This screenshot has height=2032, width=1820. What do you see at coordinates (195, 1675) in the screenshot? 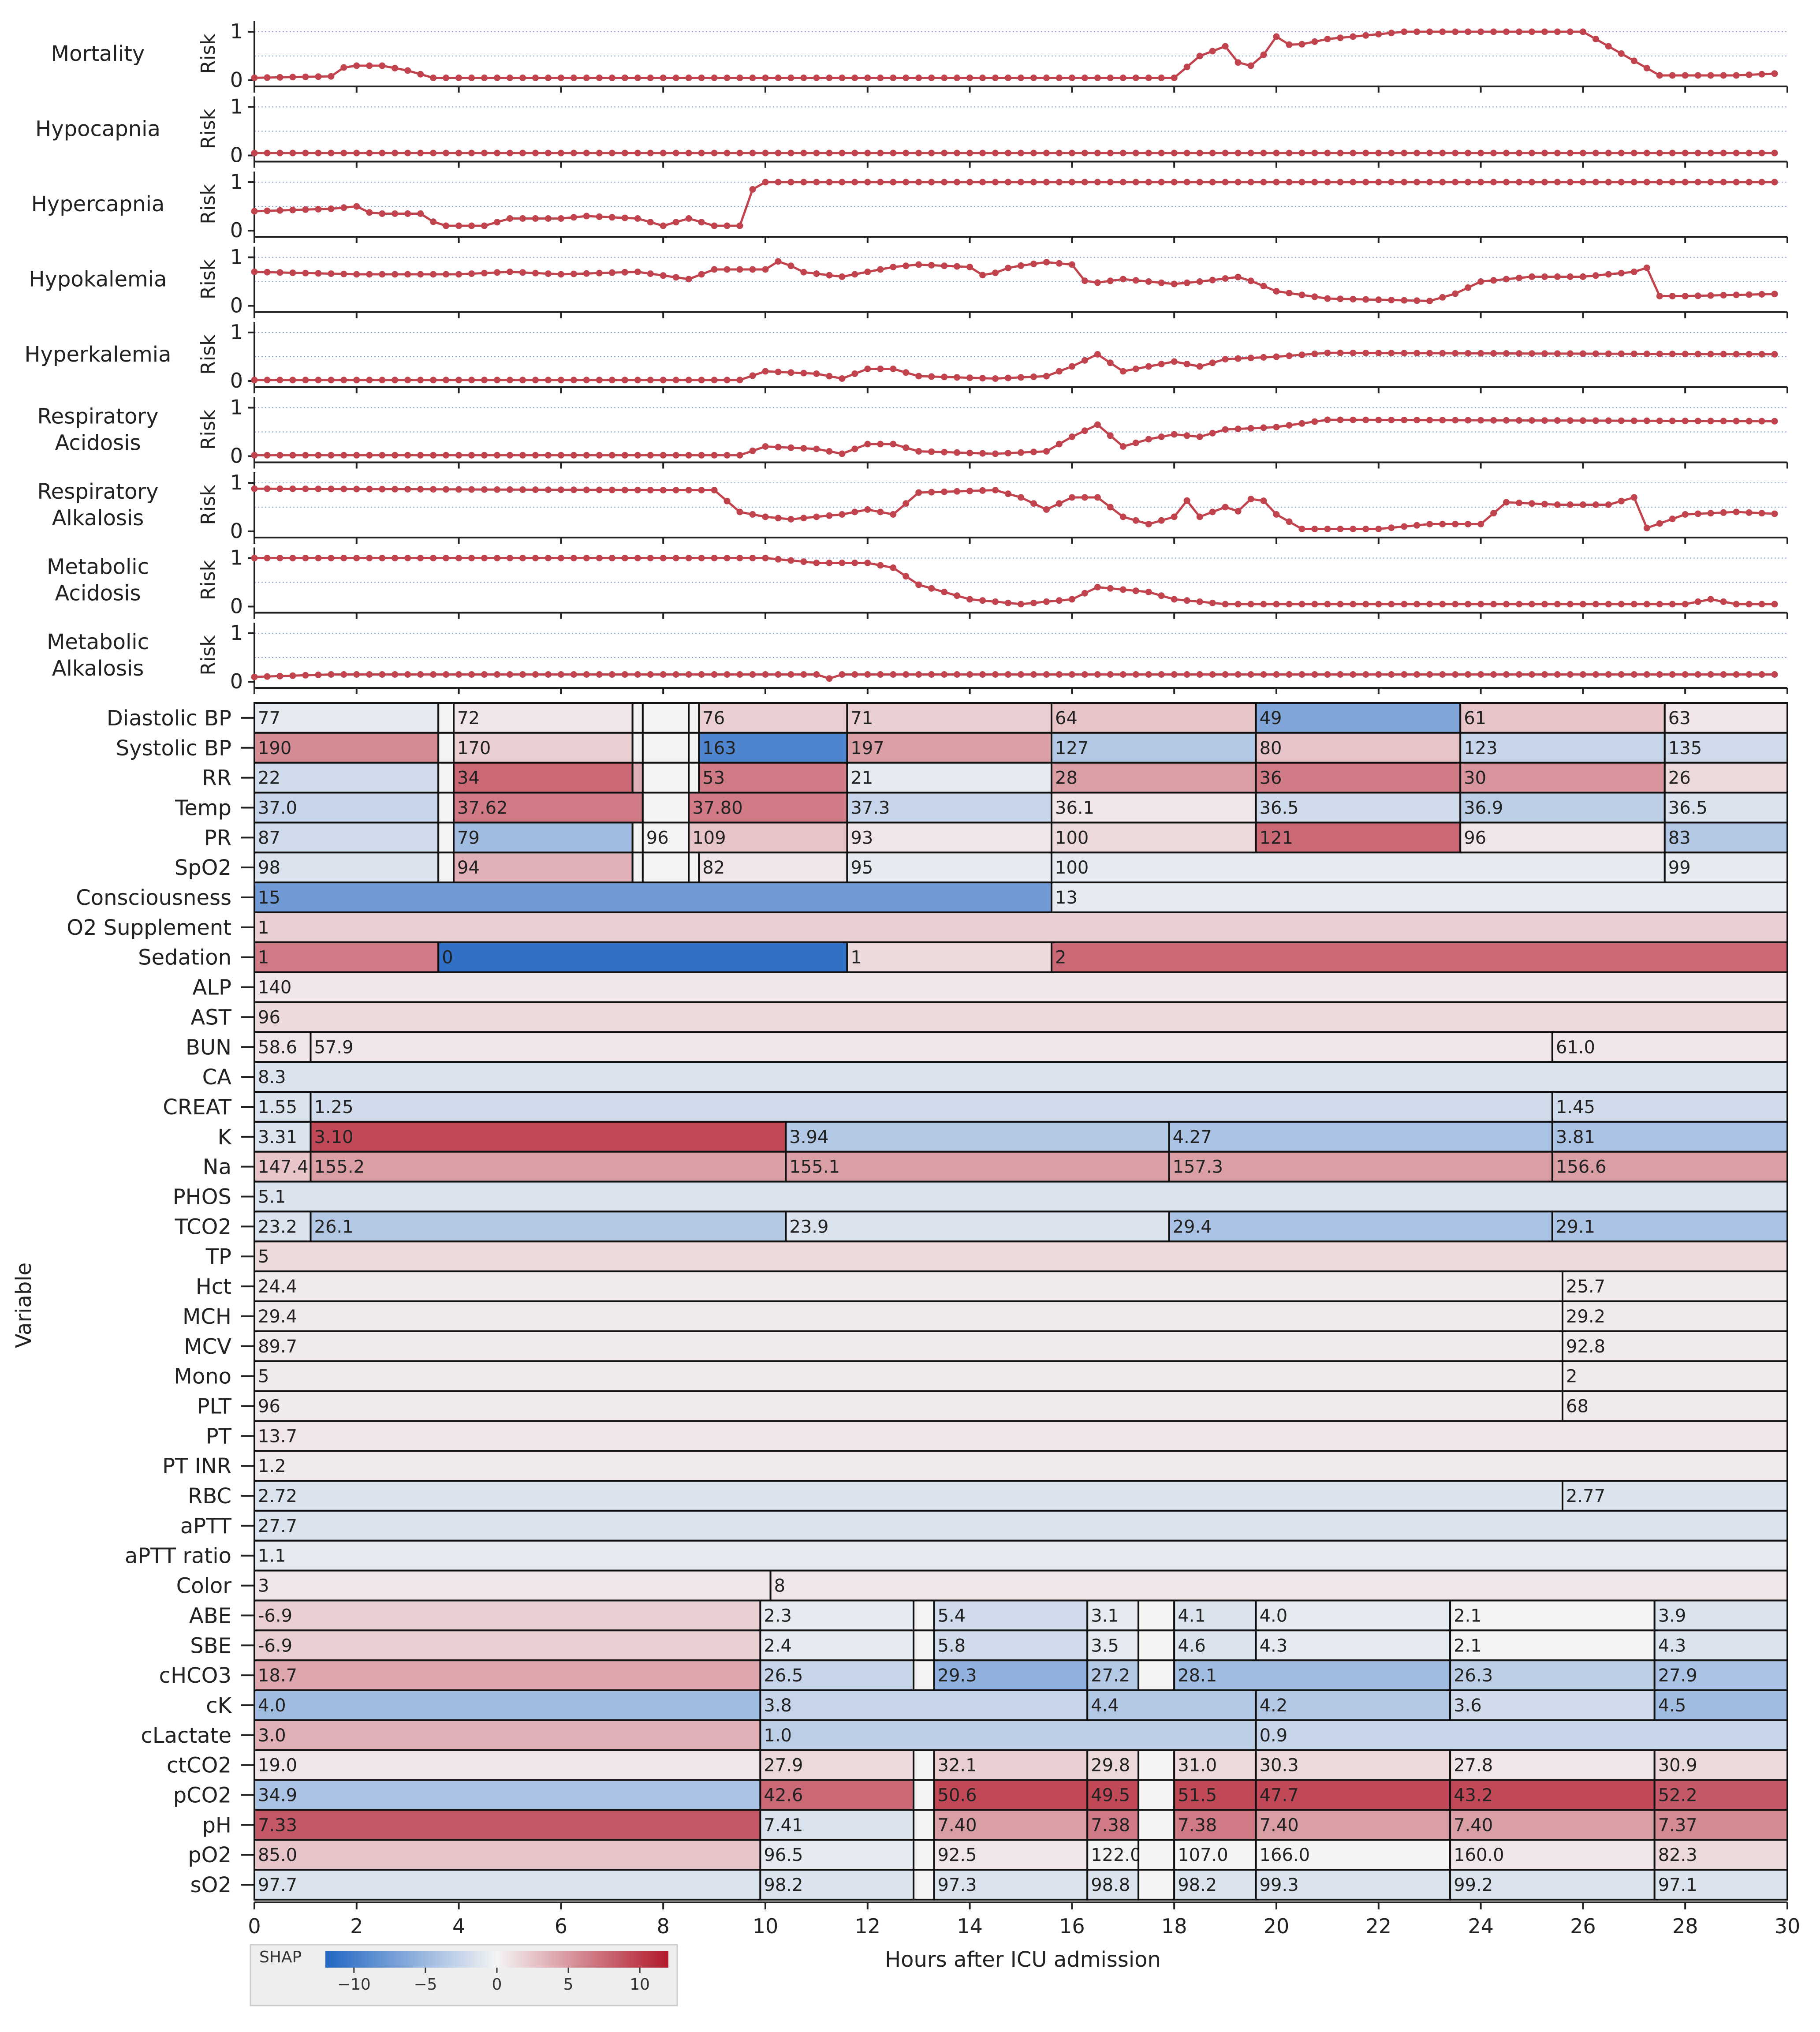
I see `variable-label: cHCO3` at bounding box center [195, 1675].